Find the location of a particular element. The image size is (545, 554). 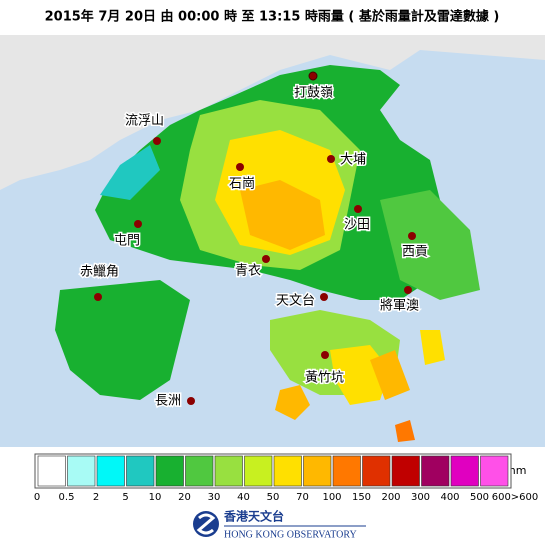

legend-label: 20 is located at coordinates (184, 497).